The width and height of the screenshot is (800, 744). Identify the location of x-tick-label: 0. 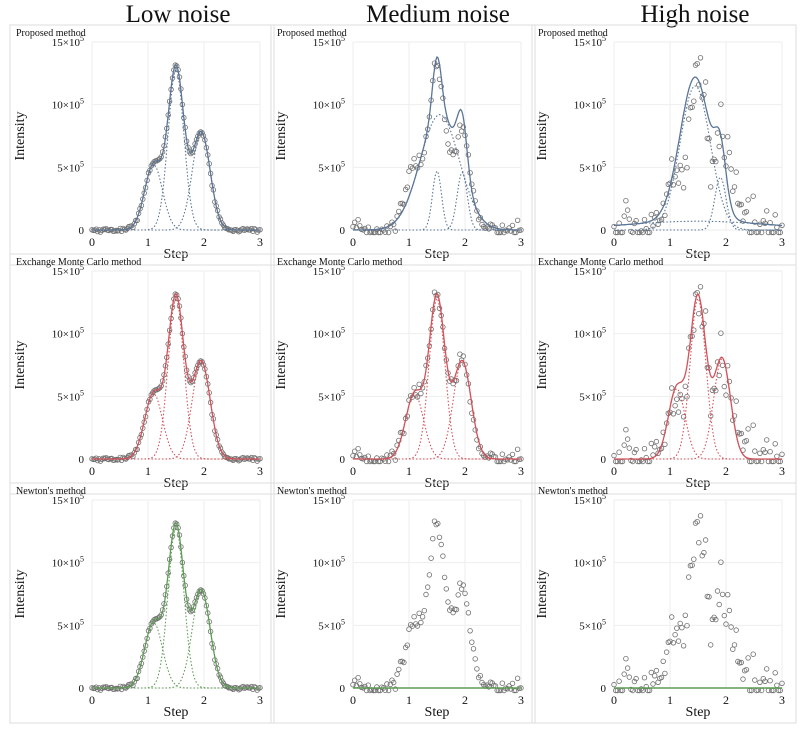
(353, 242).